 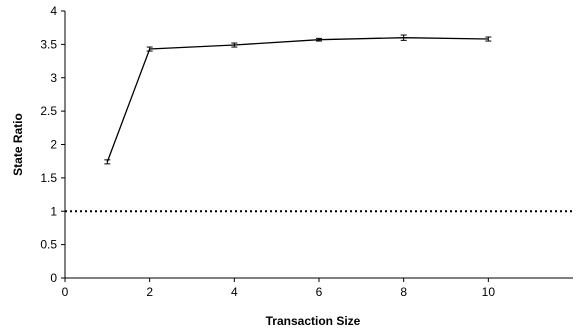 I want to click on x-tick-label: 4, so click(x=234, y=292).